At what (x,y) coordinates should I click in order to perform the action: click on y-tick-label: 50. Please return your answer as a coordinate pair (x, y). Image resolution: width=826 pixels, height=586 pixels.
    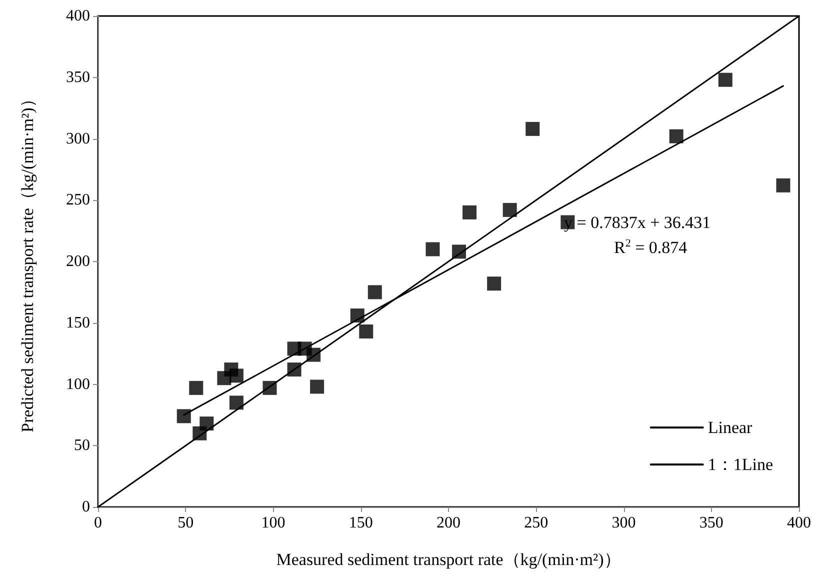
    Looking at the image, I should click on (82, 445).